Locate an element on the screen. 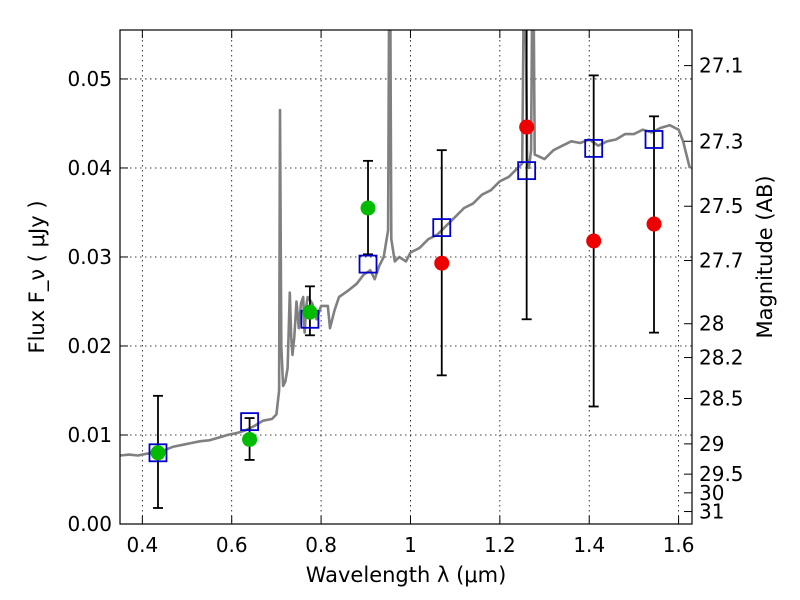 The height and width of the screenshot is (600, 800). y-tick-label: 0.03 is located at coordinates (89, 257).